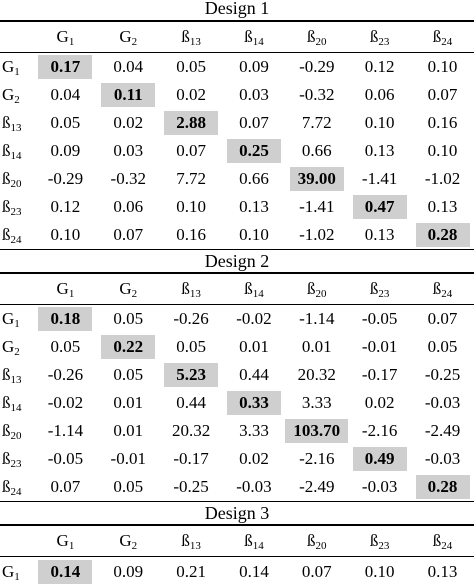 This screenshot has width=474, height=587. I want to click on diagonal-cell: 0.25, so click(254, 151).